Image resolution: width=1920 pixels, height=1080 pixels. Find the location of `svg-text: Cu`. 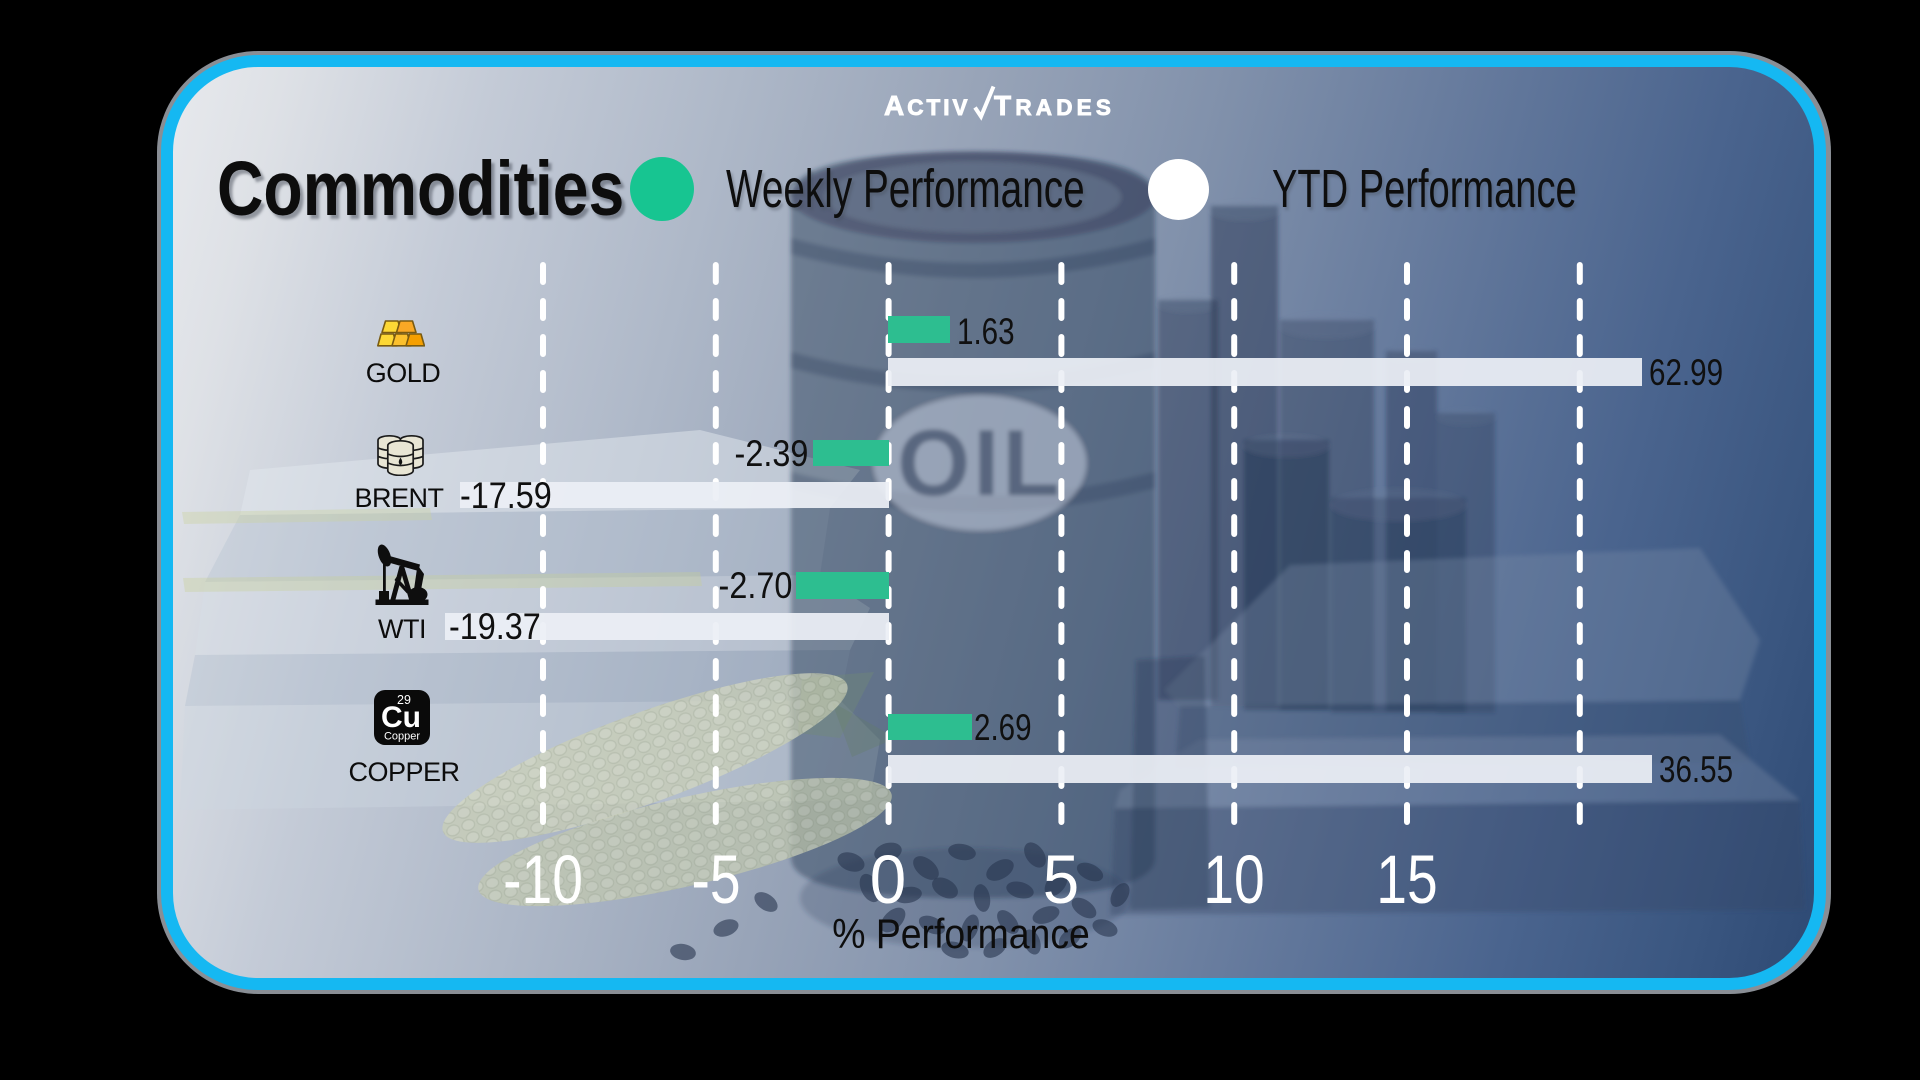

svg-text: Cu is located at coordinates (401, 717).